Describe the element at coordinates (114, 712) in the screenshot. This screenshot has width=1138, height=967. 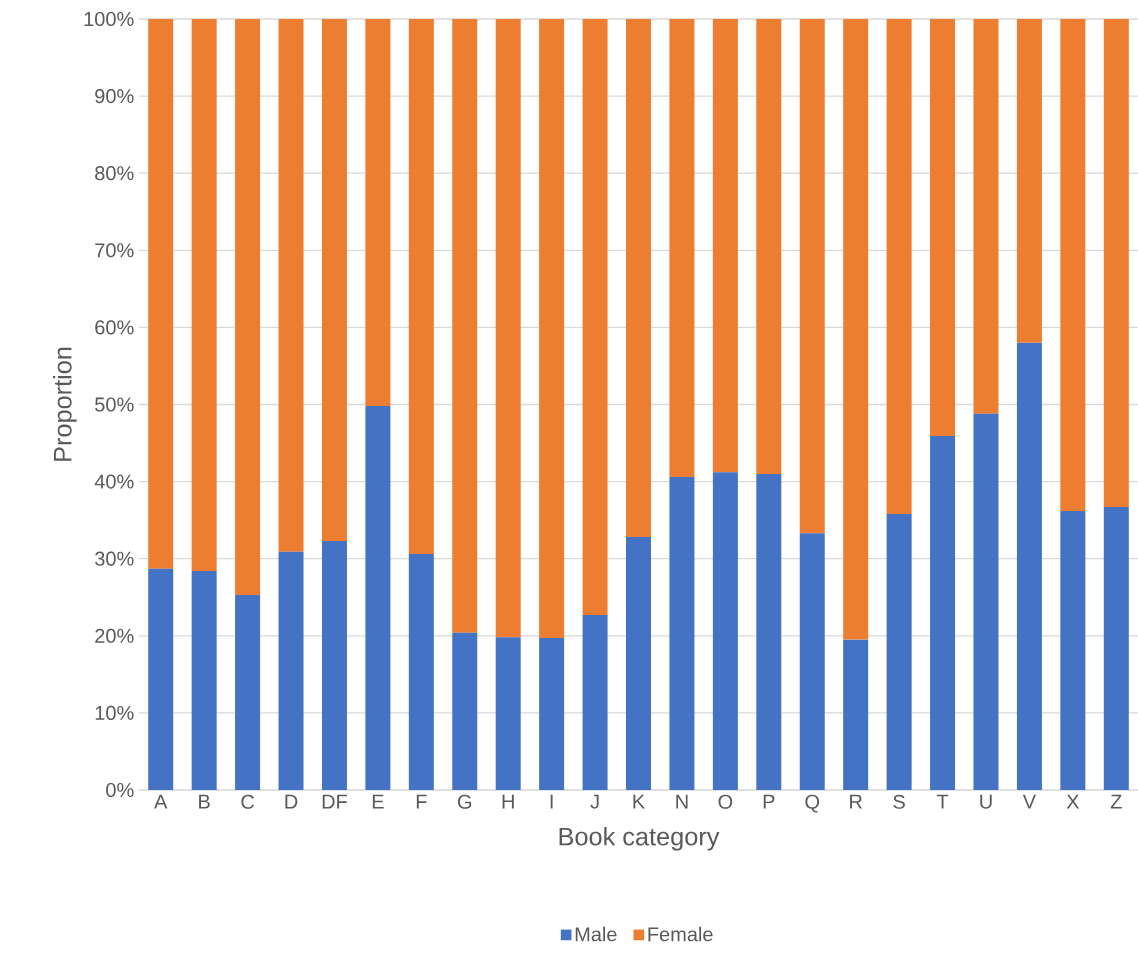
I see `y-tick-label: 10%` at that location.